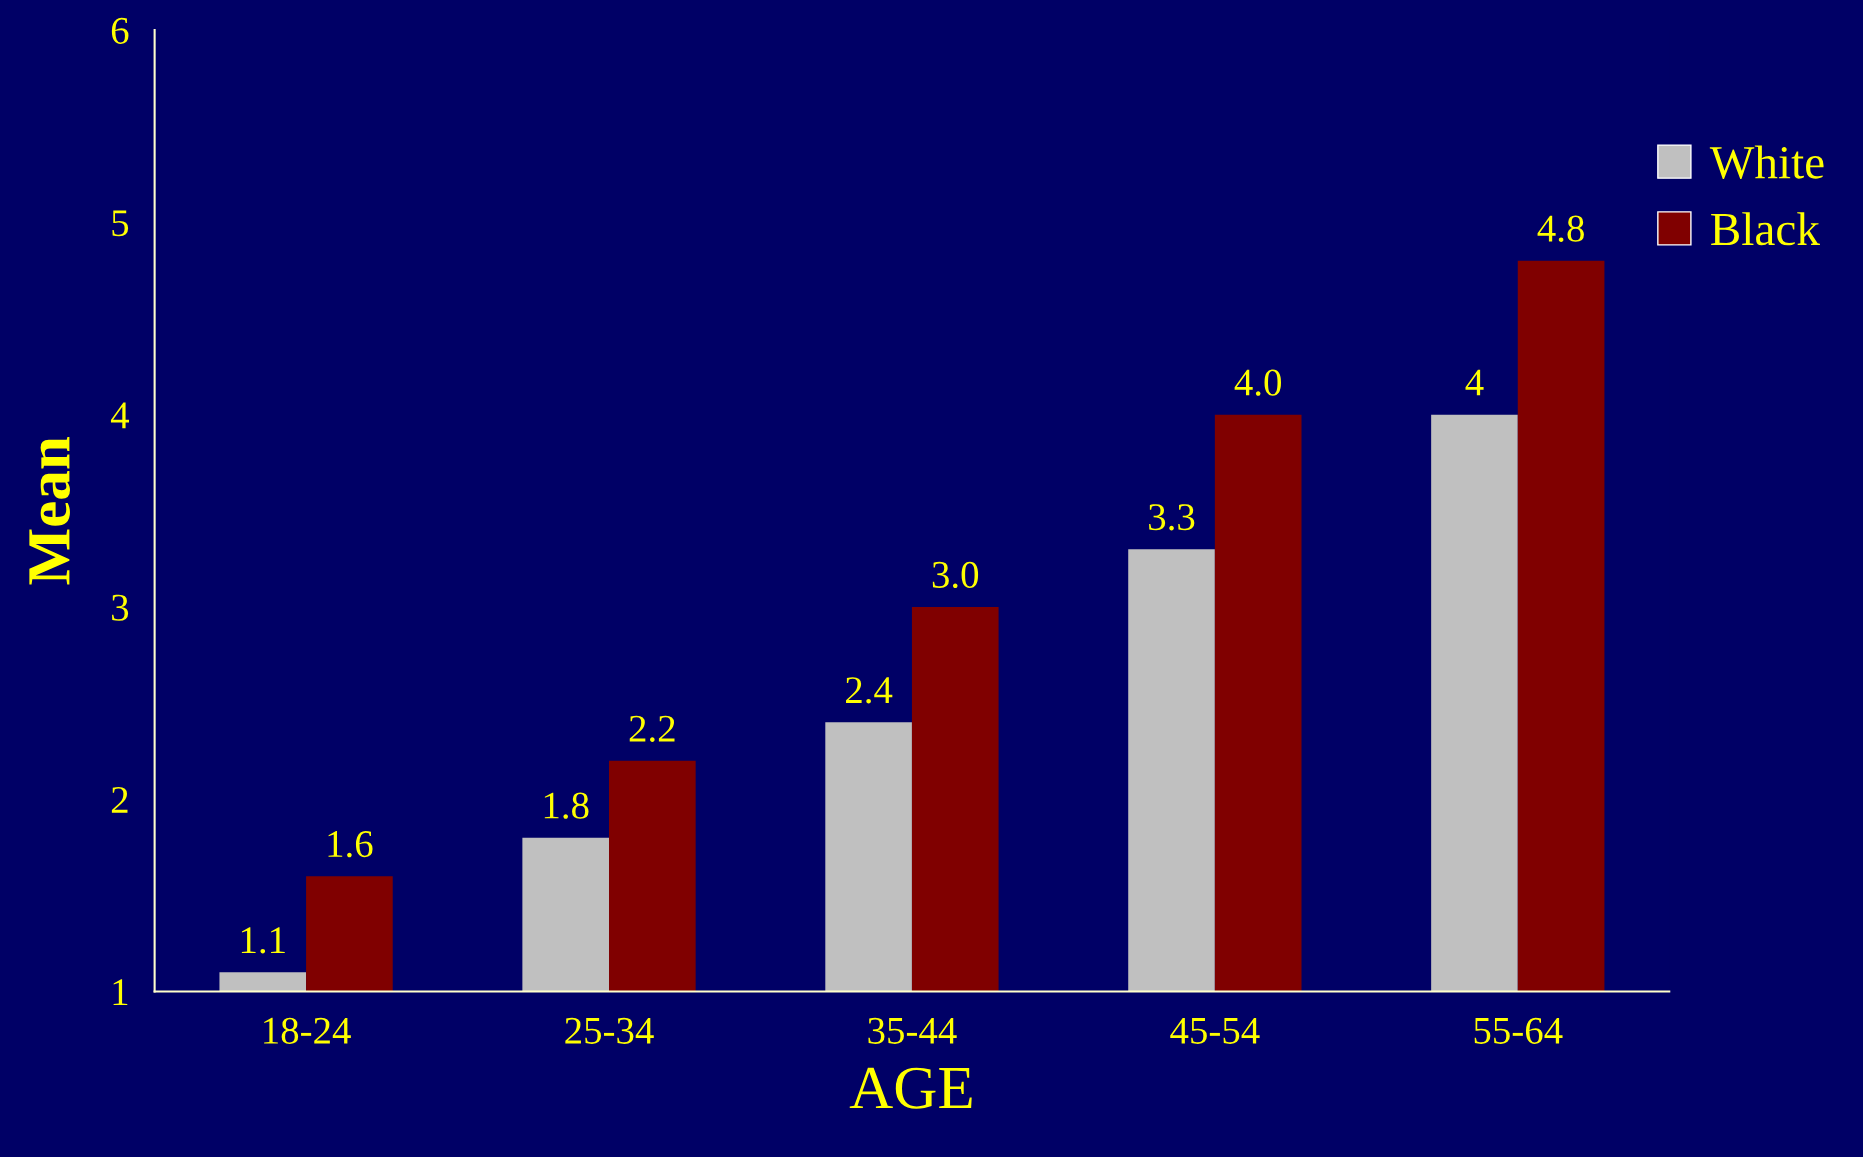 This screenshot has width=1863, height=1157. I want to click on y-tick-label: 1, so click(120, 992).